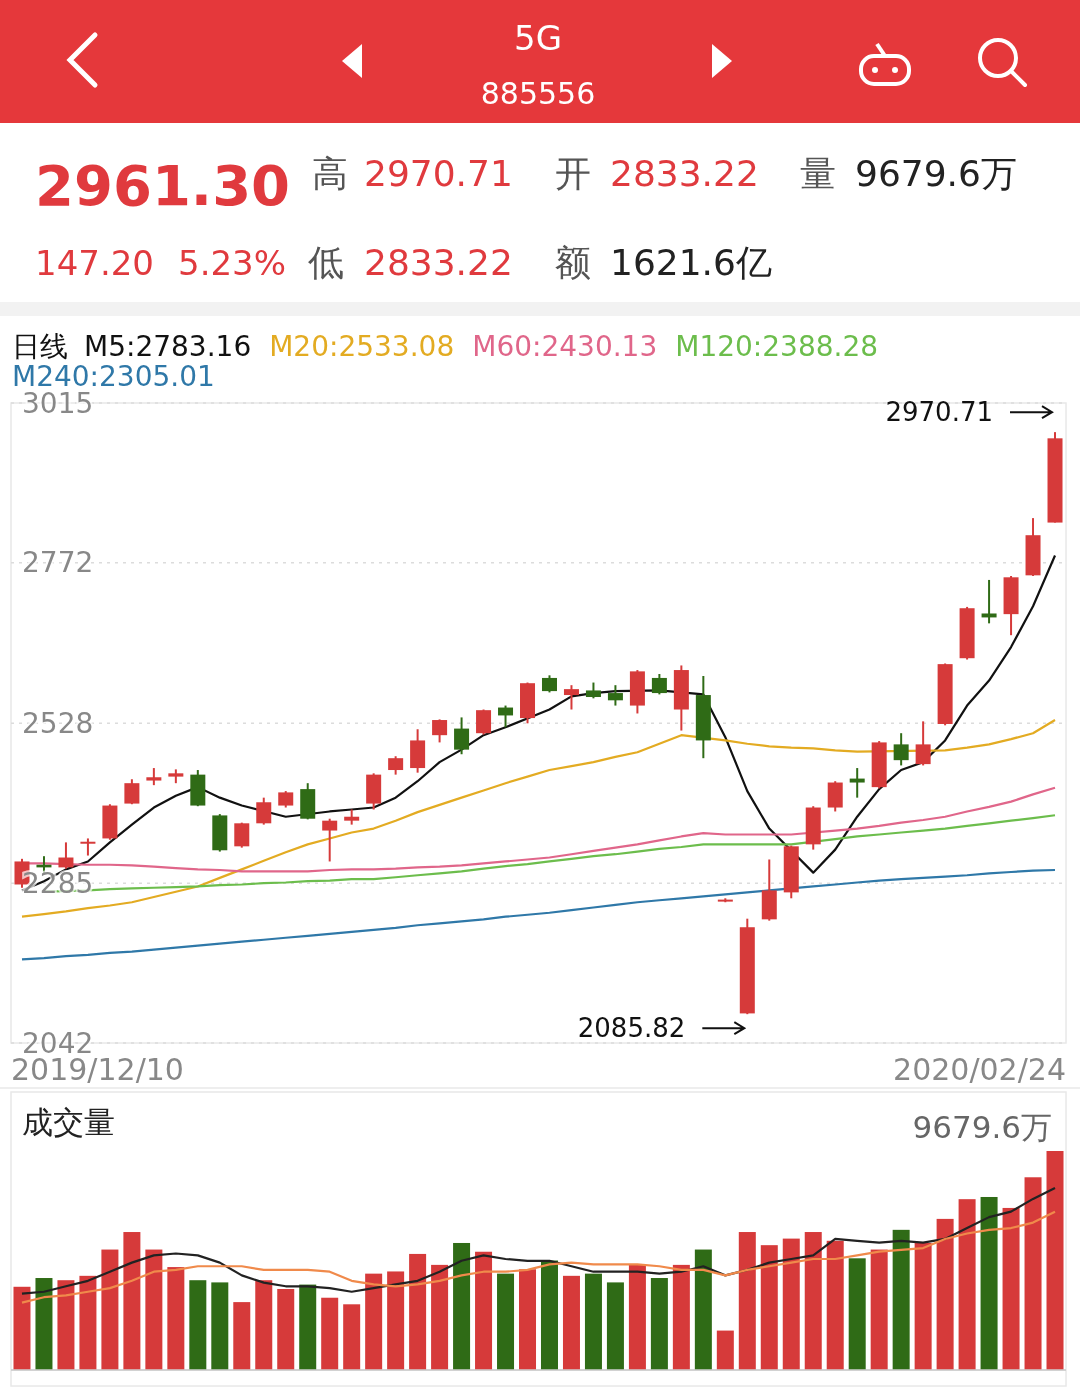  What do you see at coordinates (565, 346) in the screenshot?
I see `text: M60:2430.13` at bounding box center [565, 346].